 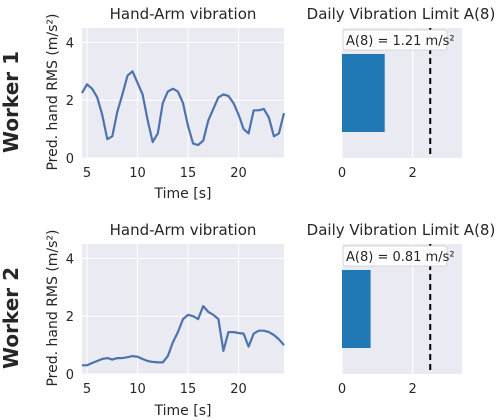 What do you see at coordinates (183, 194) in the screenshot?
I see `x-axis-label-1: Time [s]` at bounding box center [183, 194].